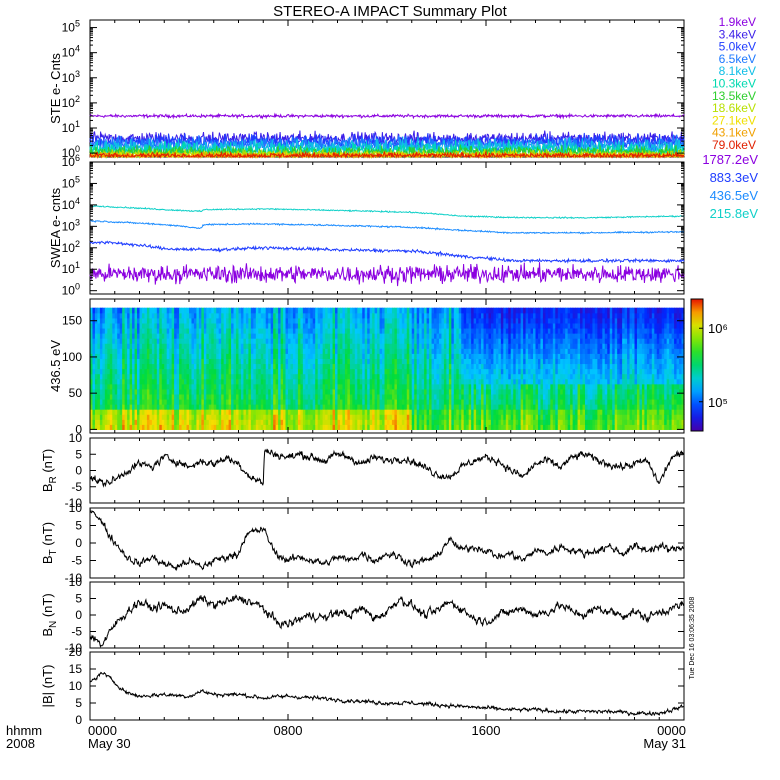 This screenshot has height=780, width=780. What do you see at coordinates (734, 96) in the screenshot?
I see `ste-legend-entry: 13.5keV` at bounding box center [734, 96].